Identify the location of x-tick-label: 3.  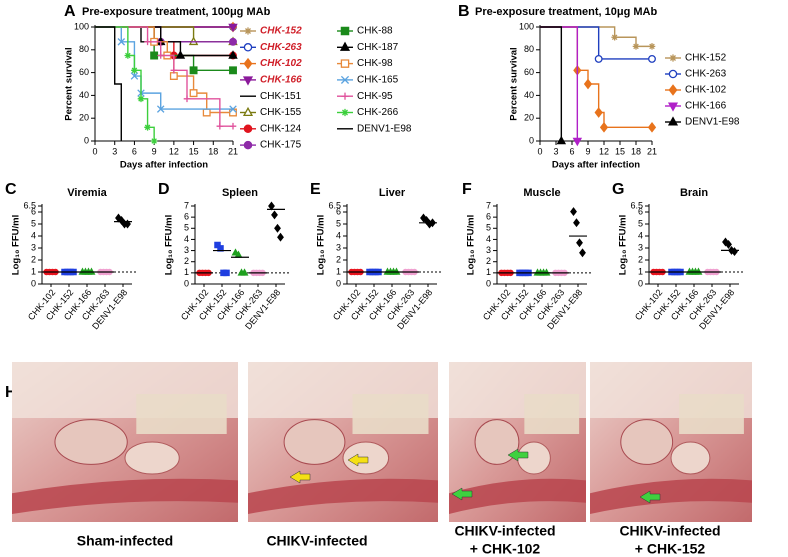
(114, 151).